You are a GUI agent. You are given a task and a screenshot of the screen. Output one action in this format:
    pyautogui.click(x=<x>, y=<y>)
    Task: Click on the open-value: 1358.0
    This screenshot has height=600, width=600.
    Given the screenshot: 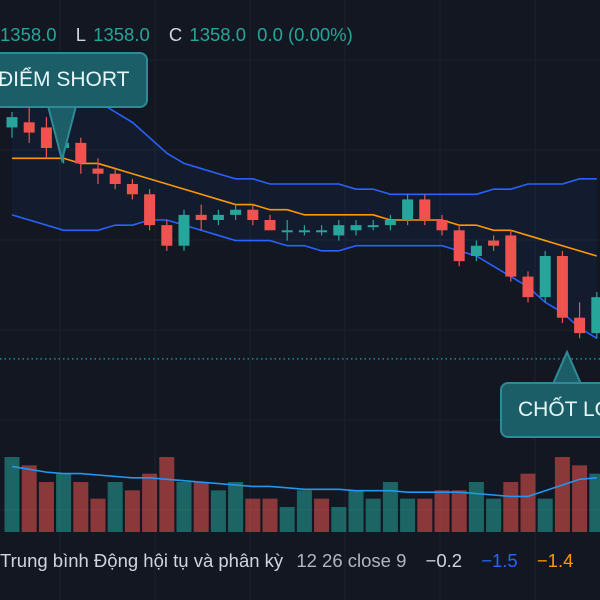 What is the action you would take?
    pyautogui.click(x=28, y=34)
    